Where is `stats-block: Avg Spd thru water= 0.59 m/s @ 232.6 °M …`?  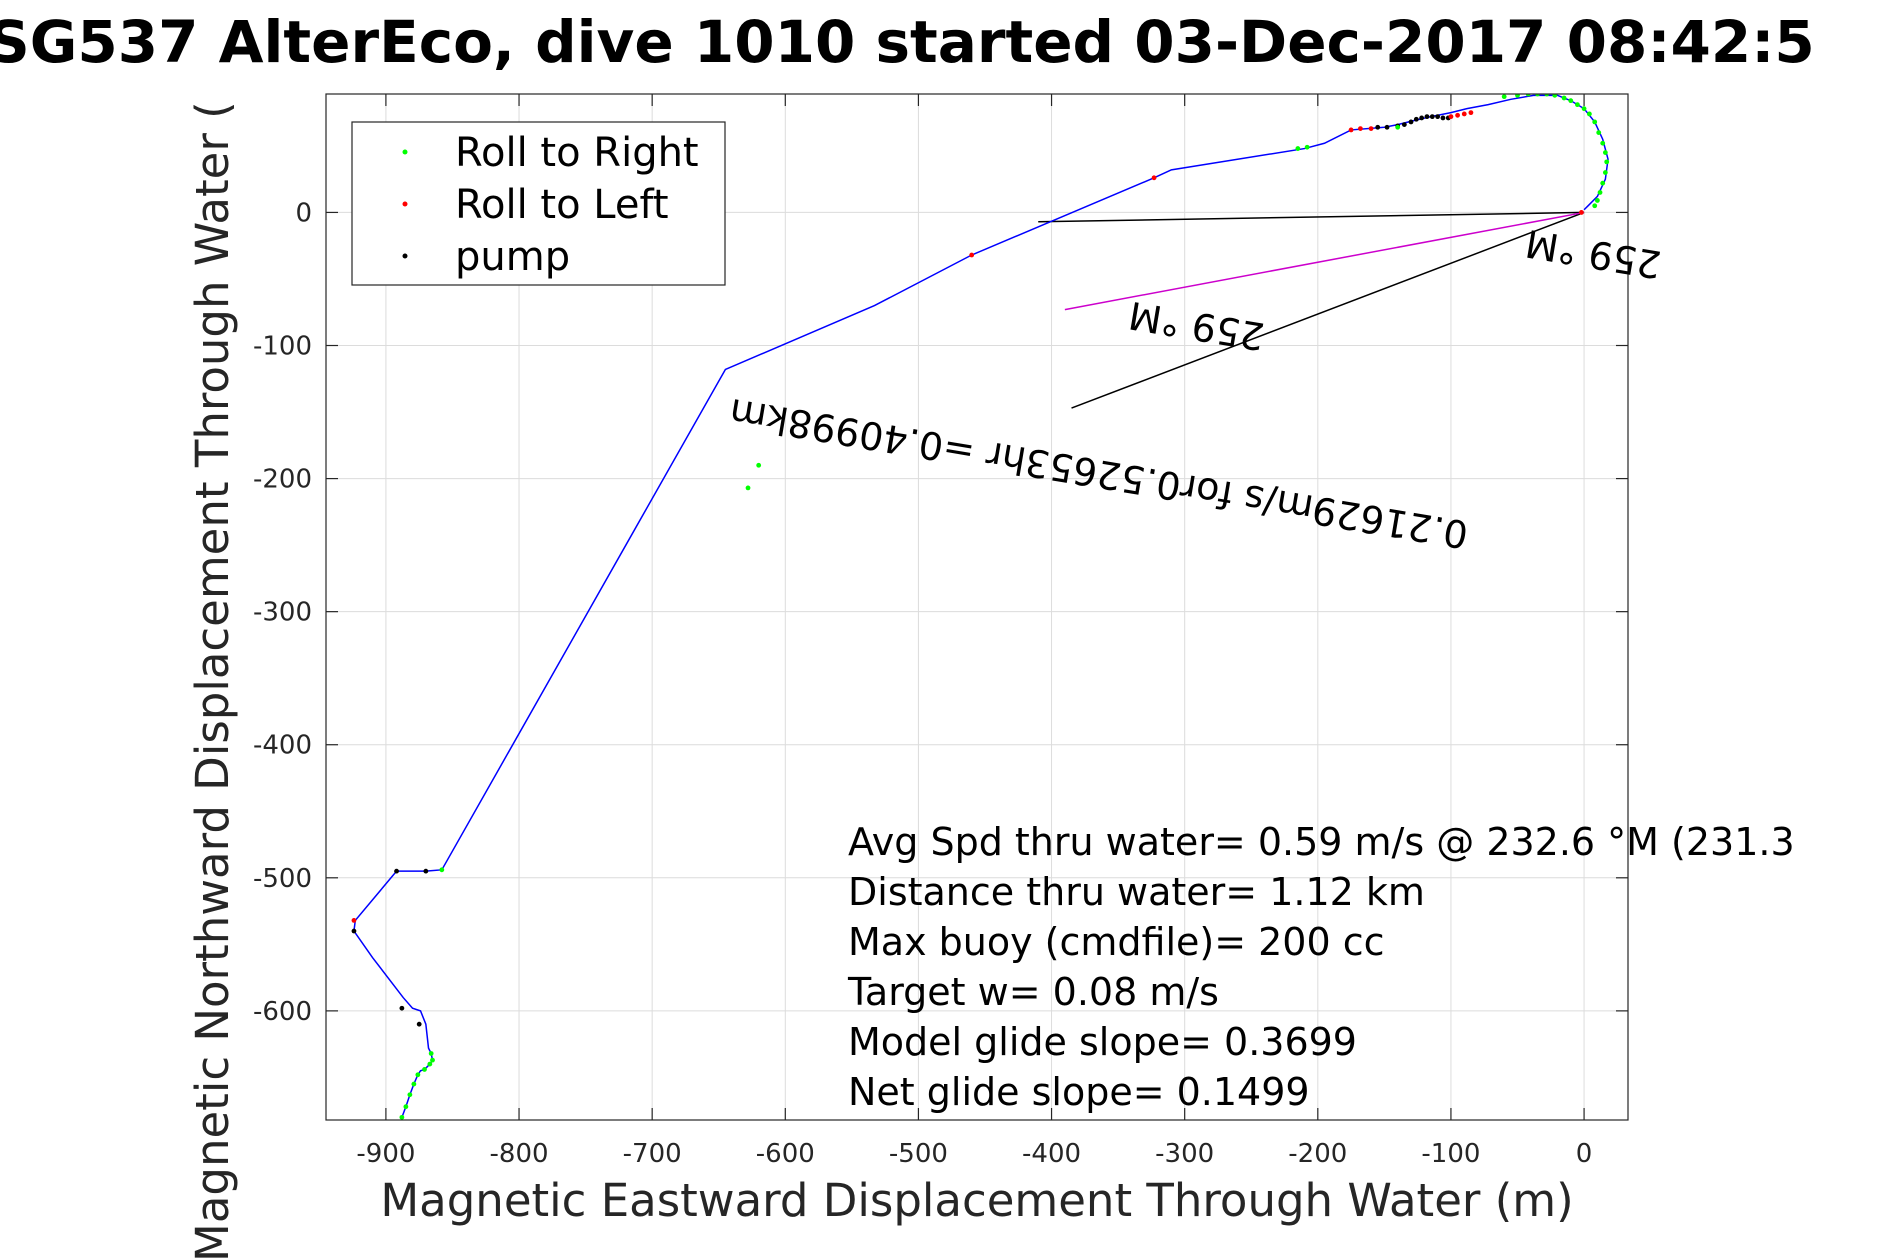
stats-block: Avg Spd thru water= 0.59 m/s @ 232.6 °M … is located at coordinates (1321, 967).